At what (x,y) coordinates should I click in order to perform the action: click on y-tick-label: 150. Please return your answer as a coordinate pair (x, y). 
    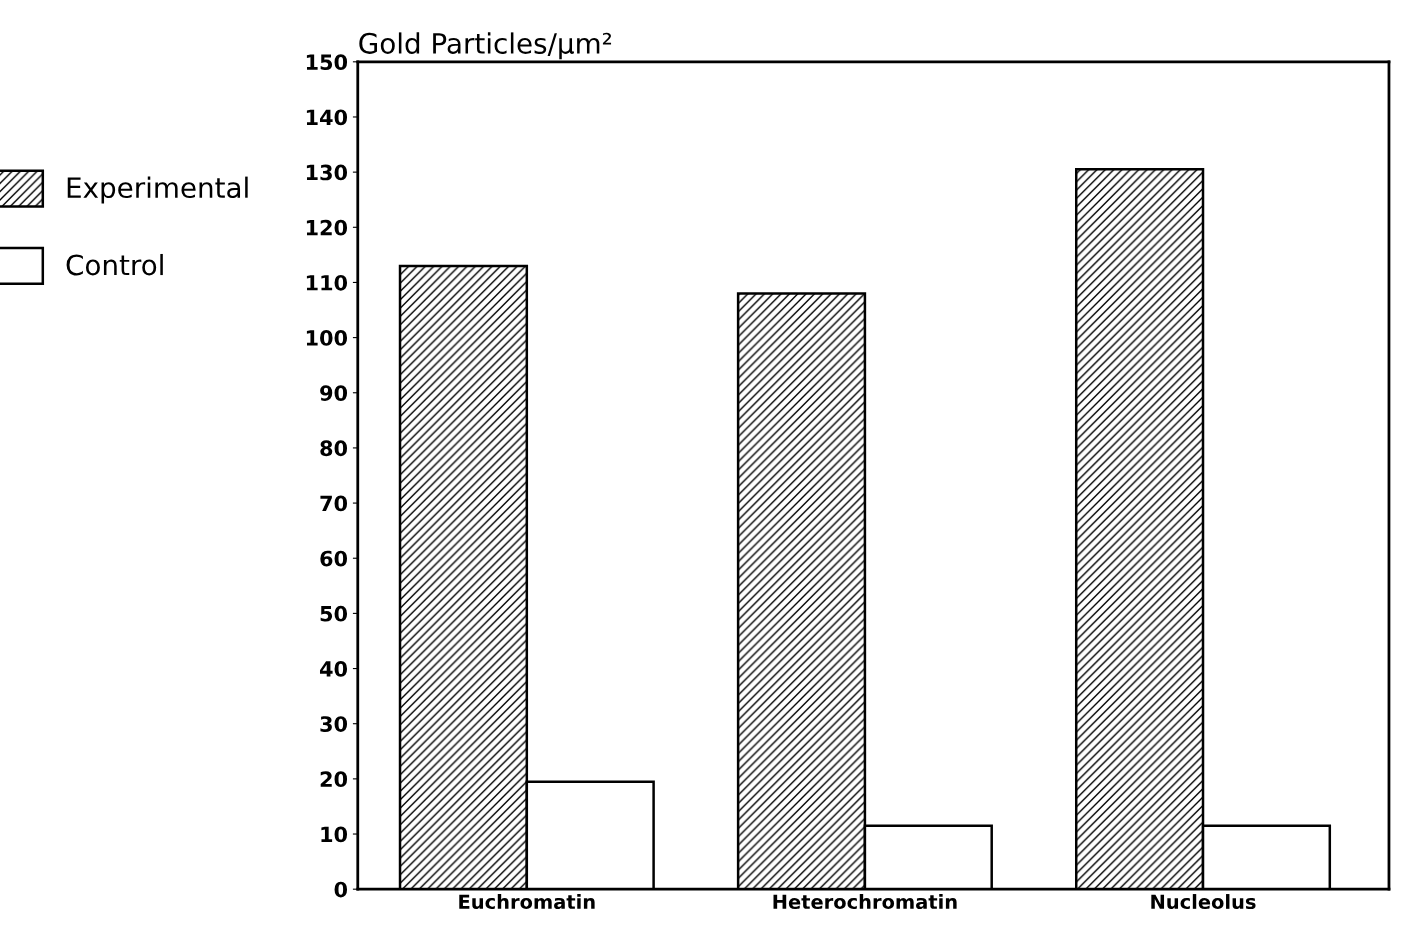
    Looking at the image, I should click on (327, 62).